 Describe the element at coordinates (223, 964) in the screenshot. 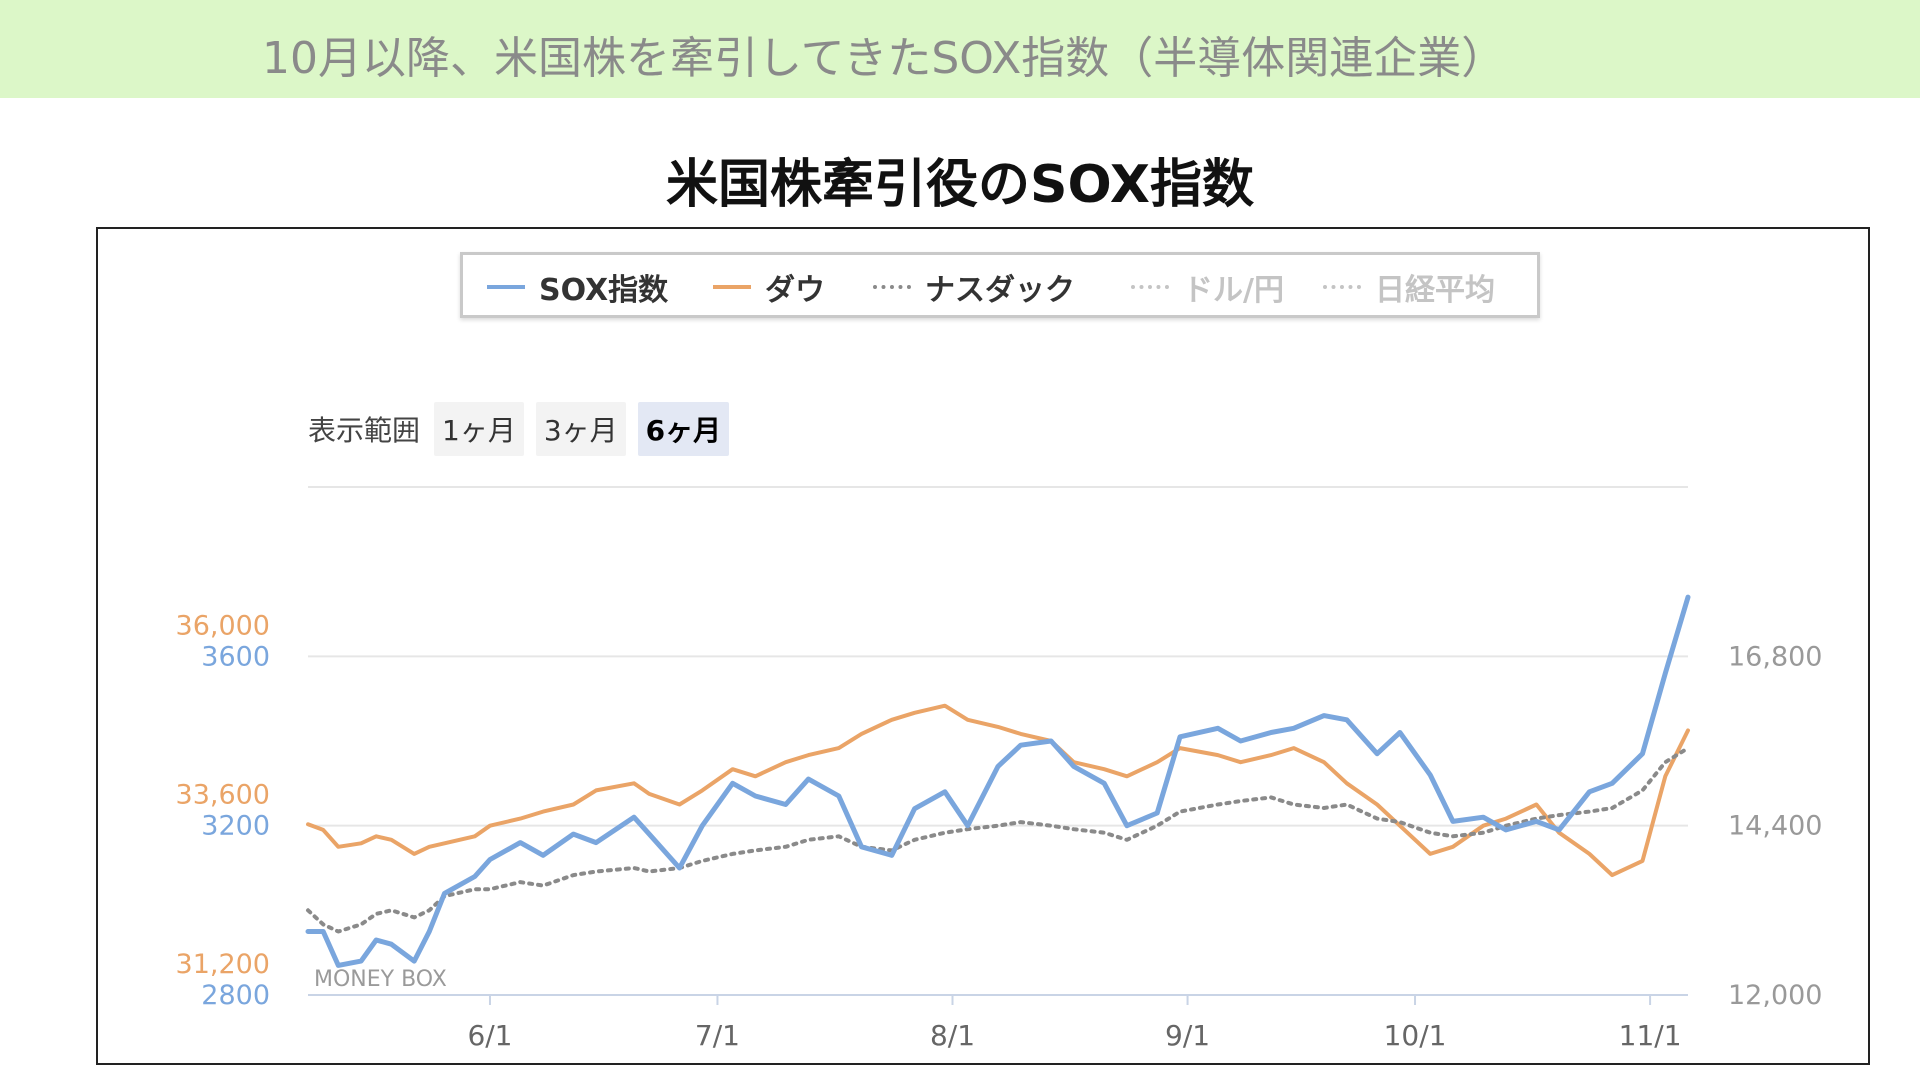

I see `y-tick-label-dow: 31,200` at that location.